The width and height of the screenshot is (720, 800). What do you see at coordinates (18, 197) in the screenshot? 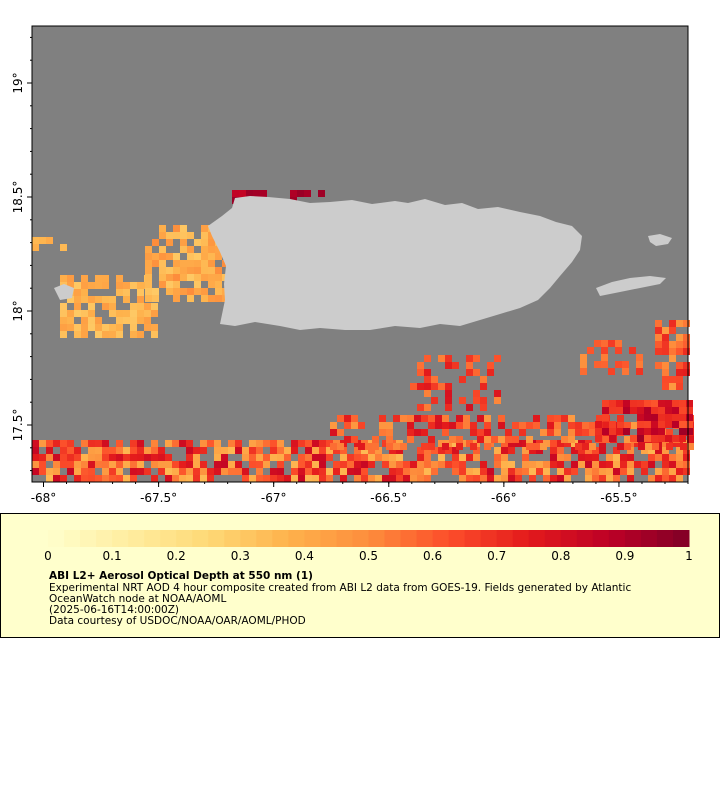
I see `y-tick-label: 18.5°` at bounding box center [18, 197].